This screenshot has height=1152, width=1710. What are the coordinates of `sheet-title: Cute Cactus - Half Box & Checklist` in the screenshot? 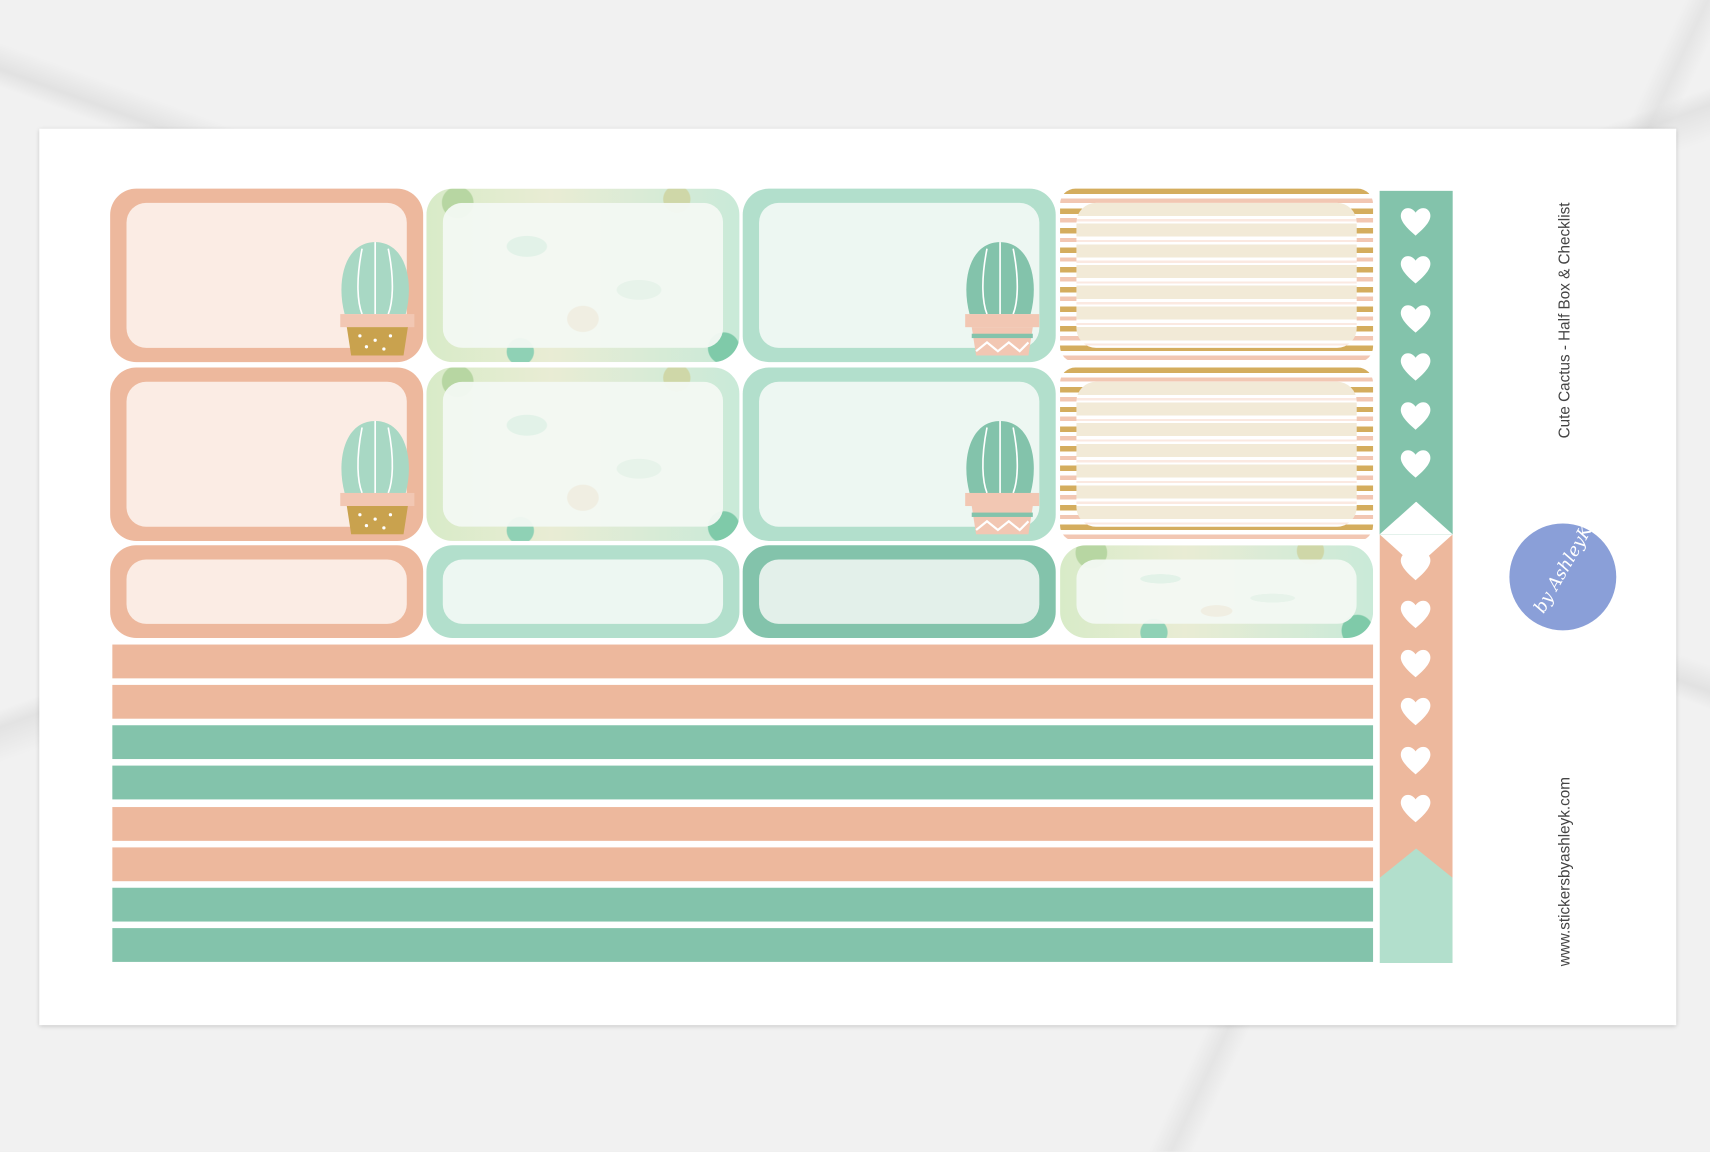 It's located at (1564, 320).